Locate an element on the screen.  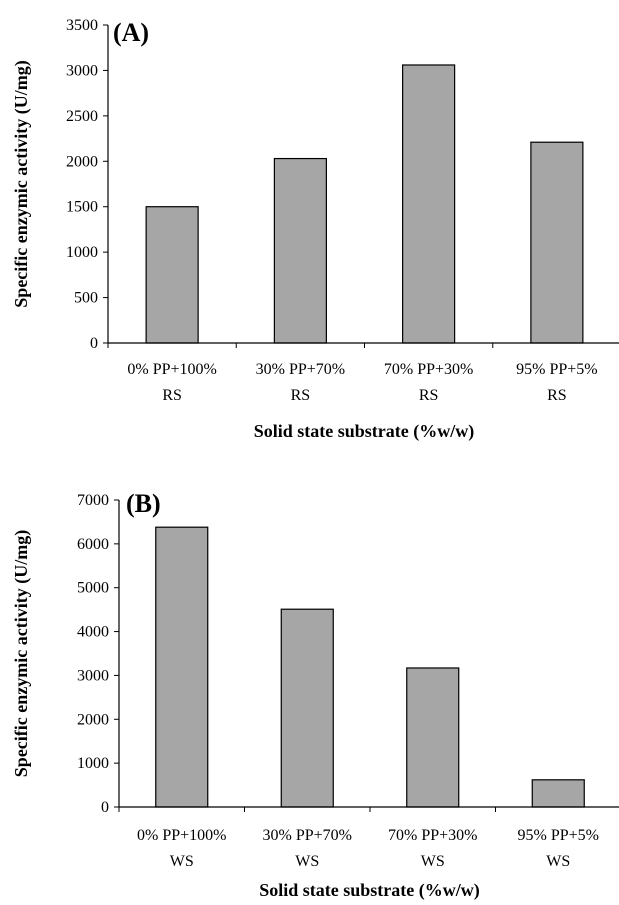
chart-b-ytick-label-5: 5000 is located at coordinates (93, 588).